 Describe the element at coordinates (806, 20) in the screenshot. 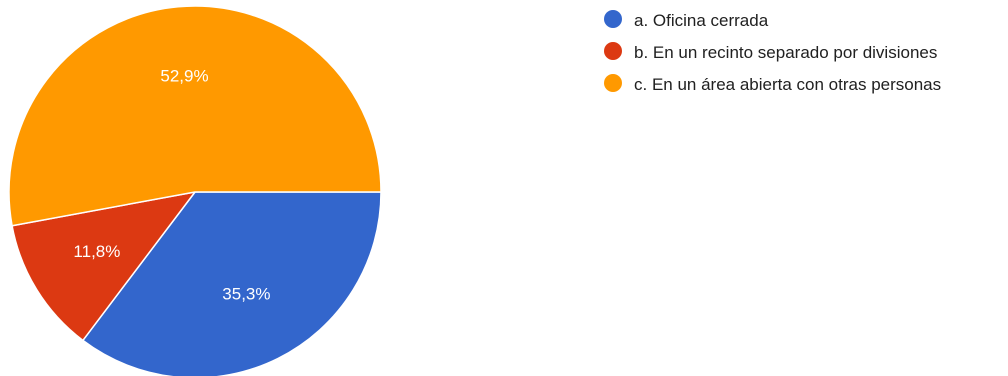

I see `legend-item-a: a. Oficina cerrada` at that location.